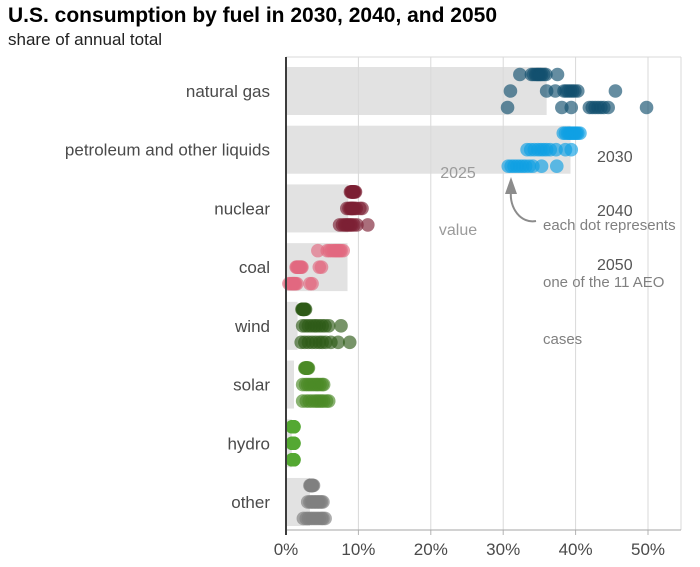 This screenshot has width=700, height=567. What do you see at coordinates (292, 325) in the screenshot?
I see `bar-2025-wind` at bounding box center [292, 325].